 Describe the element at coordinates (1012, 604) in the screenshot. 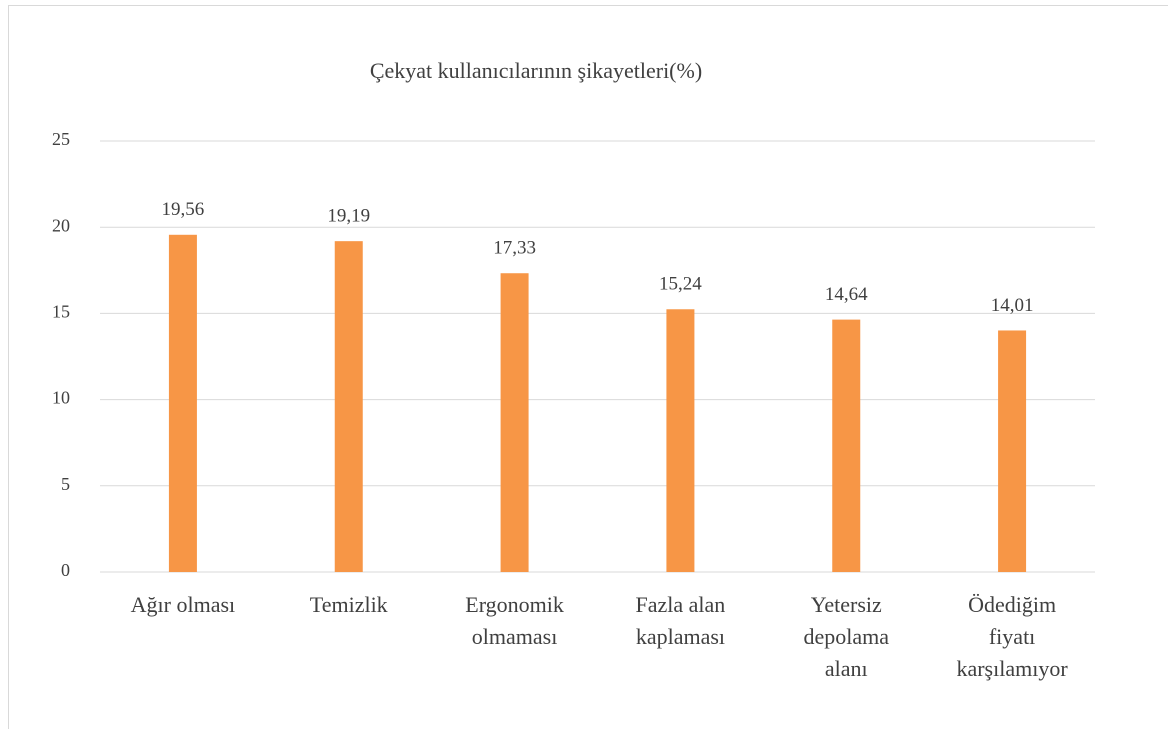

I see `x-tick-label: Ödediğim` at that location.